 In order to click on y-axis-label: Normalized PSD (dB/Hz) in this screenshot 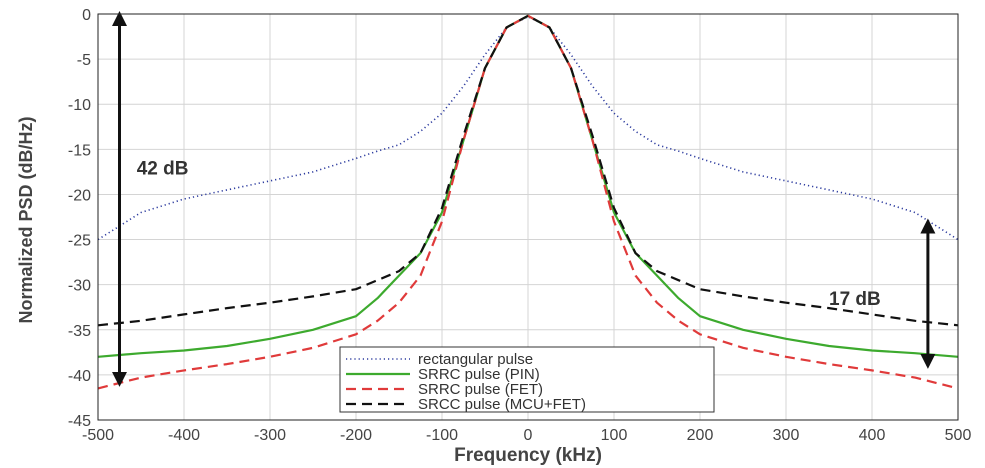, I will do `click(26, 219)`.